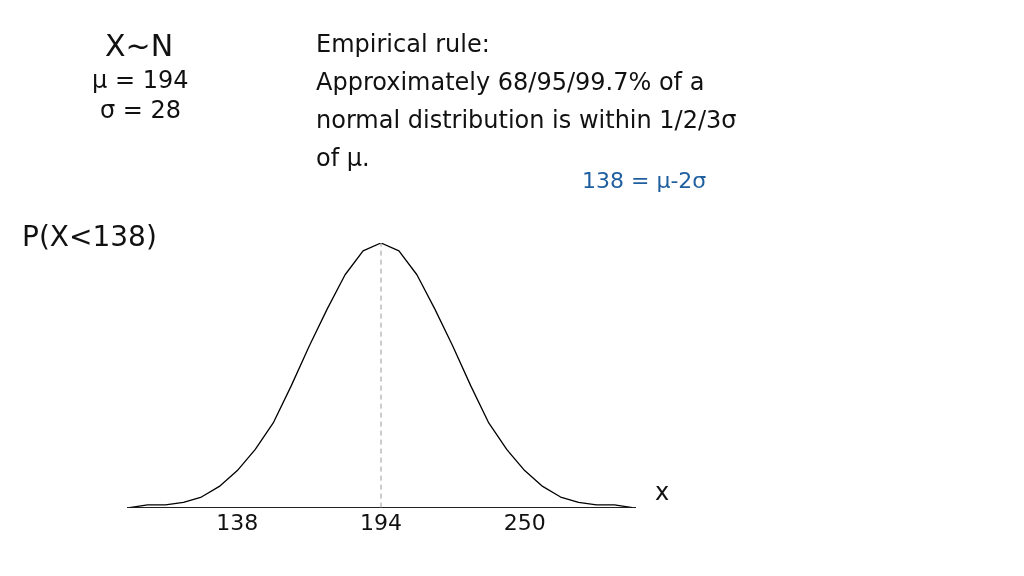 This screenshot has width=1024, height=576. I want to click on text: Empirical rule:, so click(403, 44).